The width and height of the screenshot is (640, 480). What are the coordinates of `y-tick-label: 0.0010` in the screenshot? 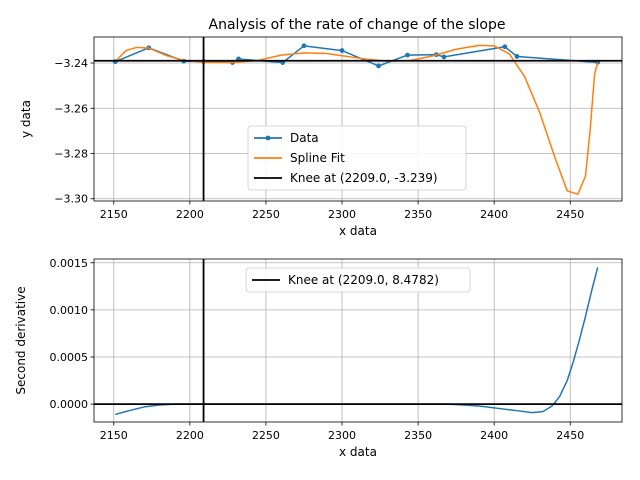 It's located at (69, 310).